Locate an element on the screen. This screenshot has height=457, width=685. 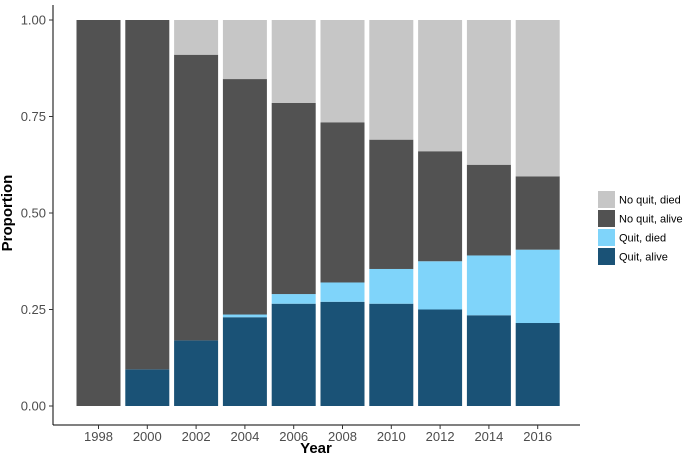
bar-2016-no-quit-alive is located at coordinates (537, 213).